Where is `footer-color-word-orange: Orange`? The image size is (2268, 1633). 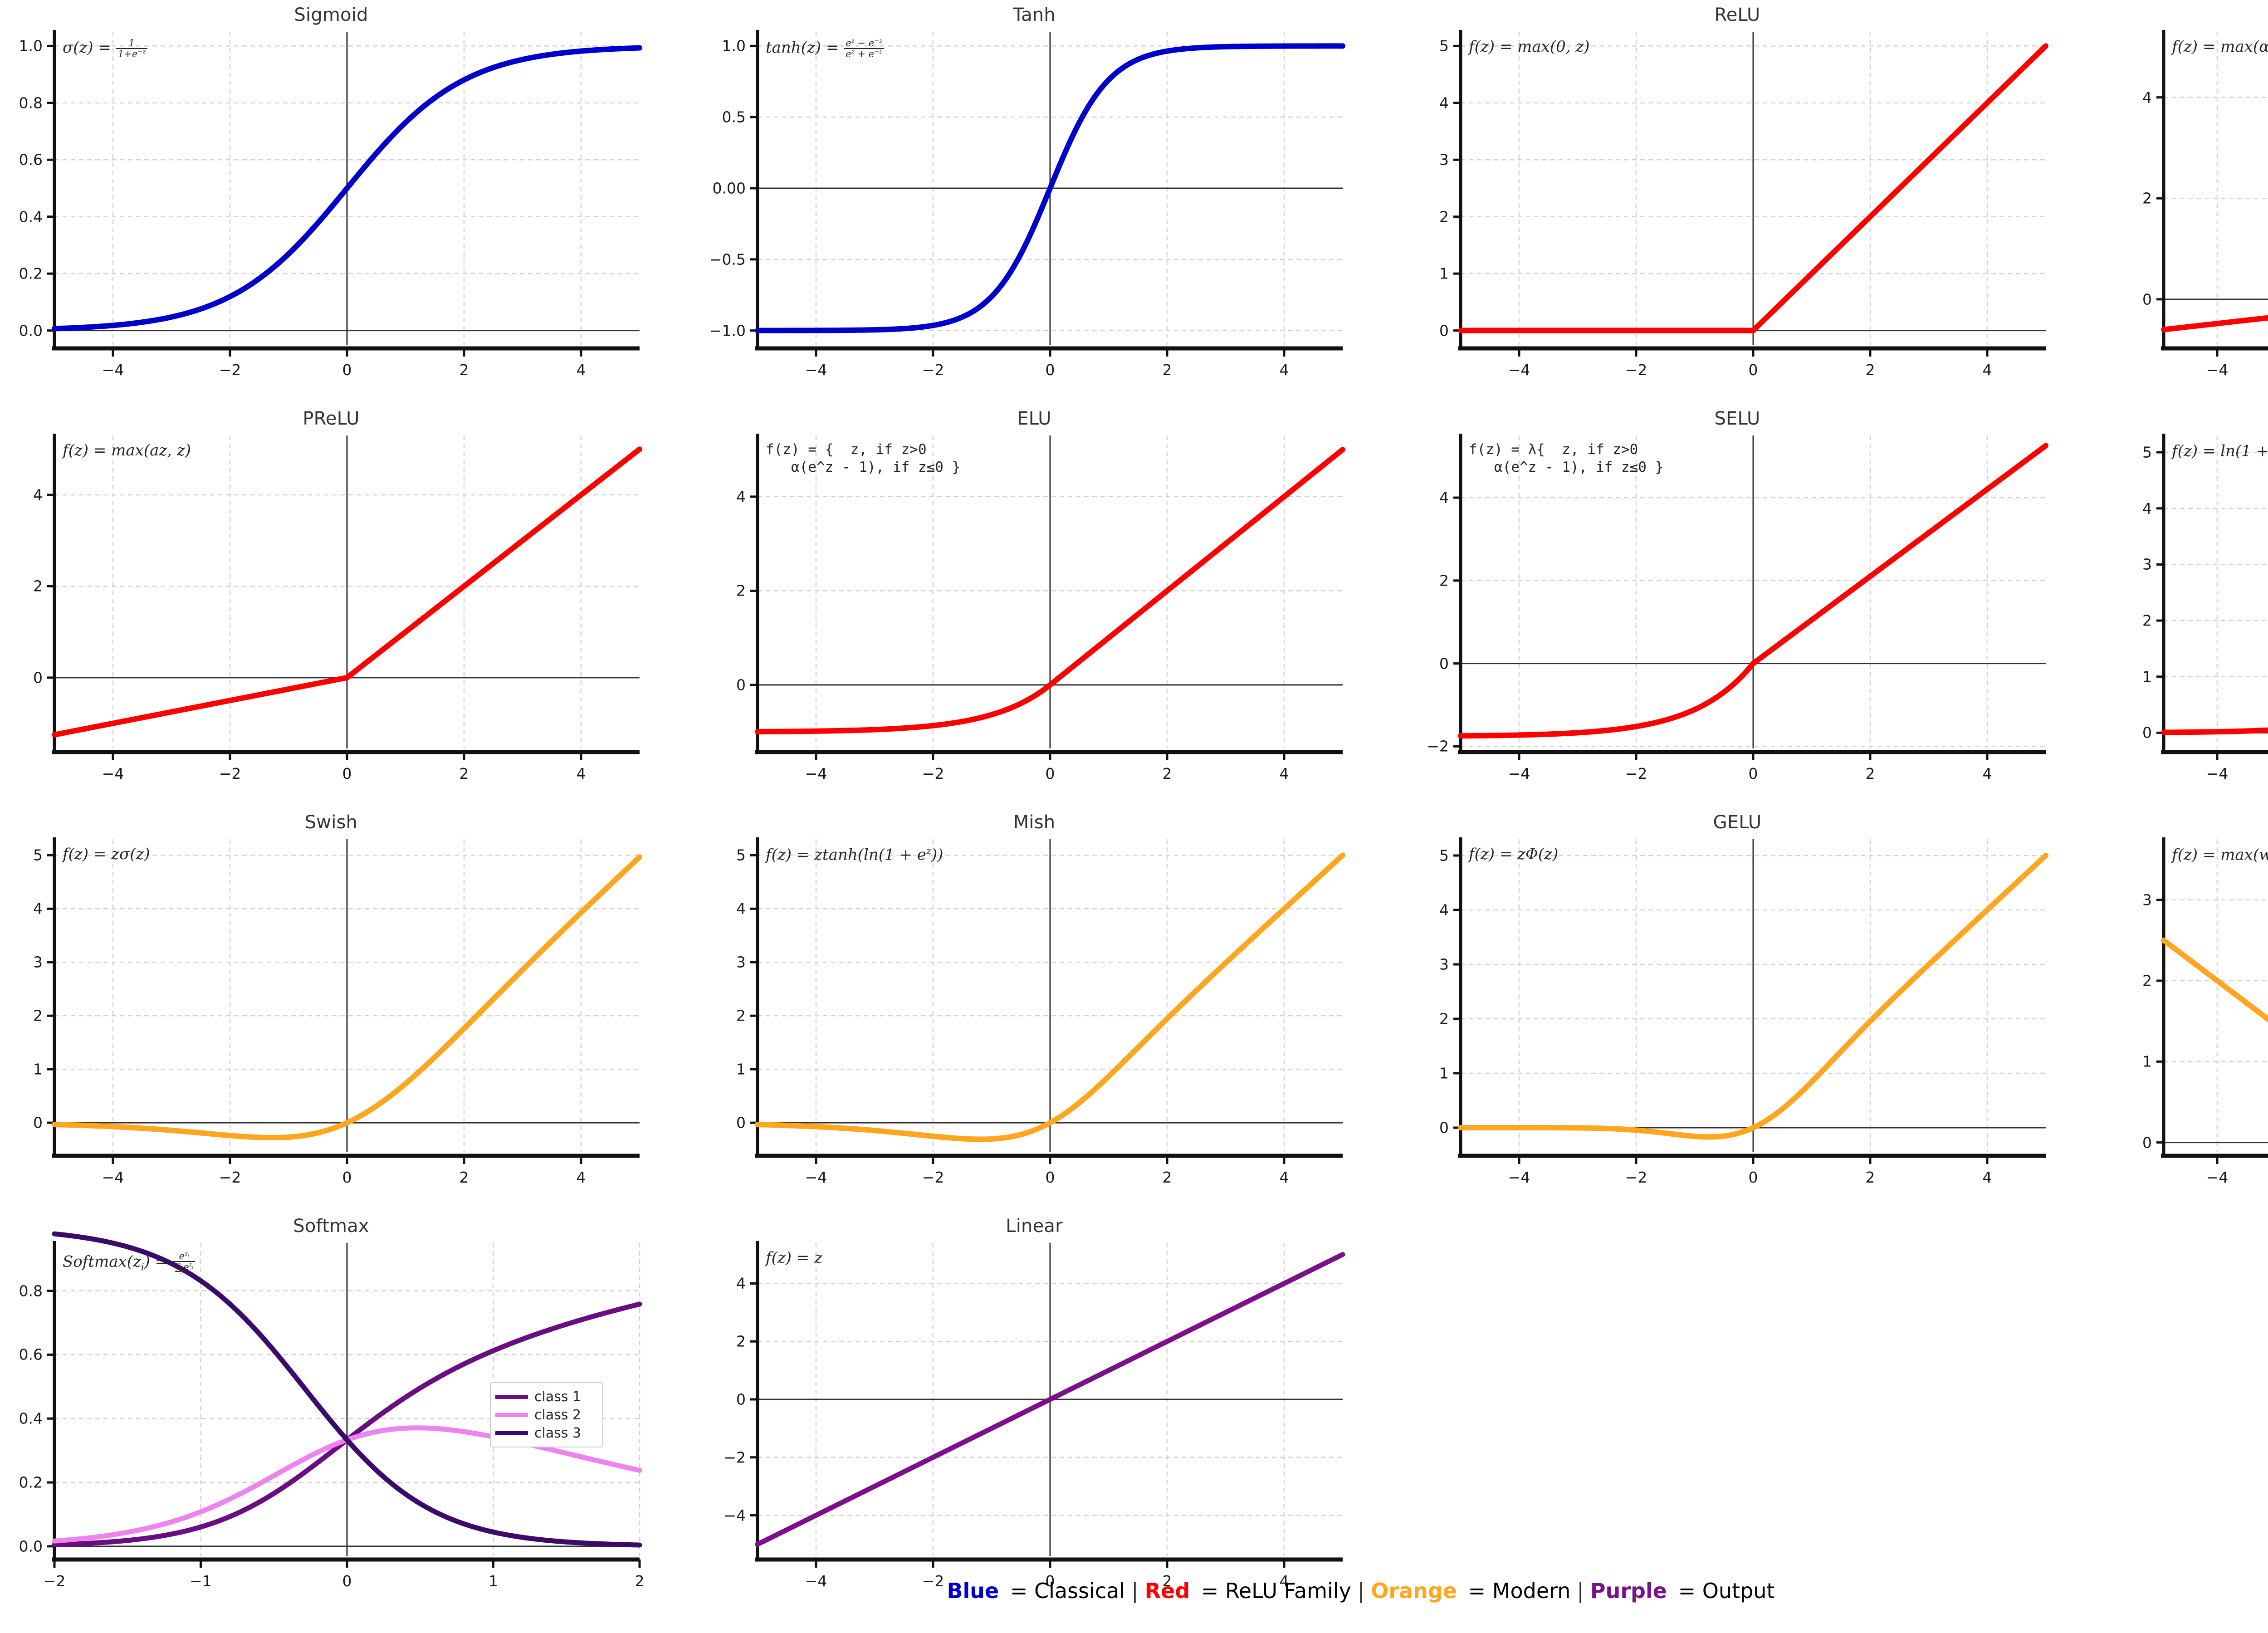 footer-color-word-orange: Orange is located at coordinates (1414, 1591).